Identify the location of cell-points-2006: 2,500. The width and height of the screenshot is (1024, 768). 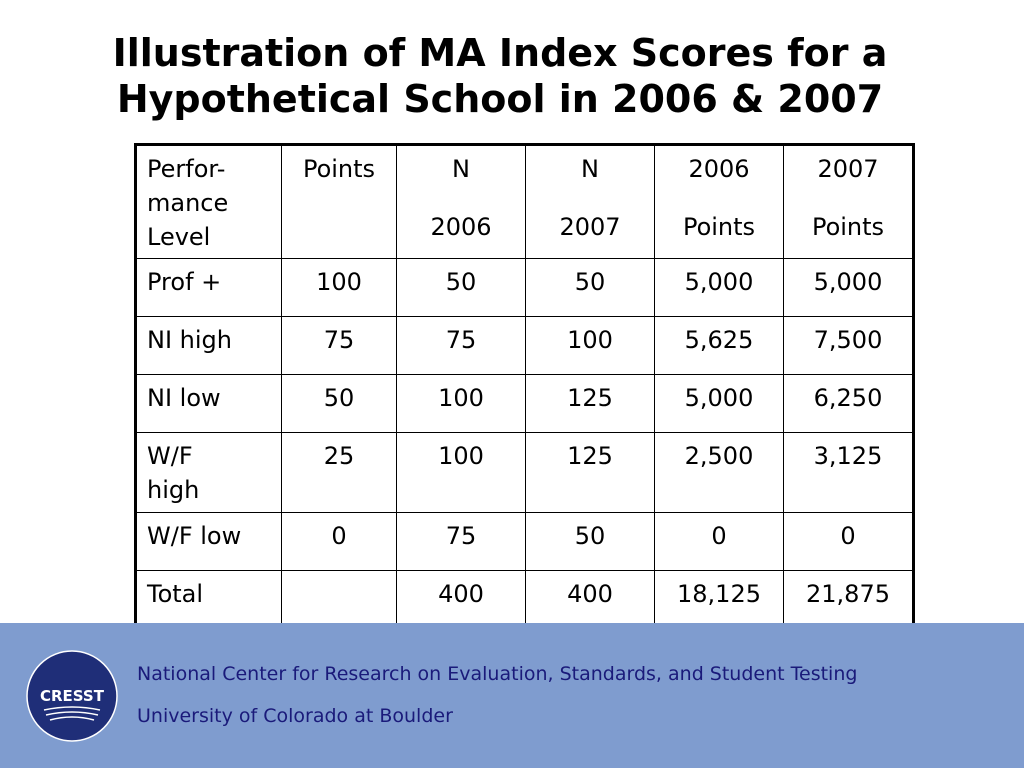
(719, 472).